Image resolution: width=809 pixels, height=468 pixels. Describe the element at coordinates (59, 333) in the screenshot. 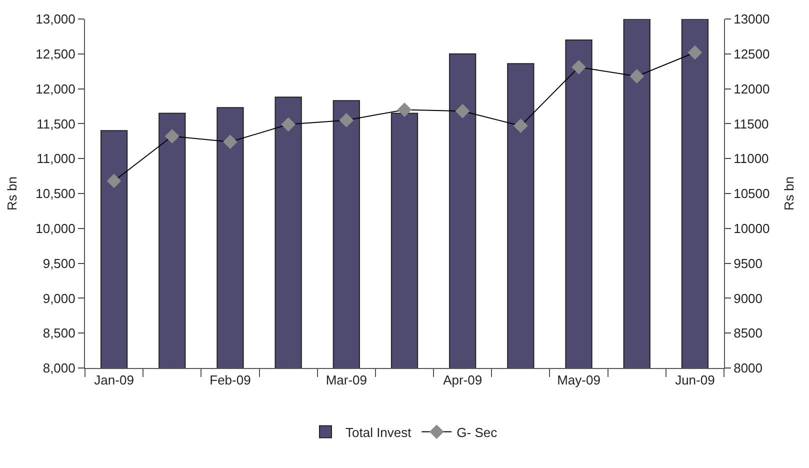

I see `y-tick-label: 8,500` at that location.